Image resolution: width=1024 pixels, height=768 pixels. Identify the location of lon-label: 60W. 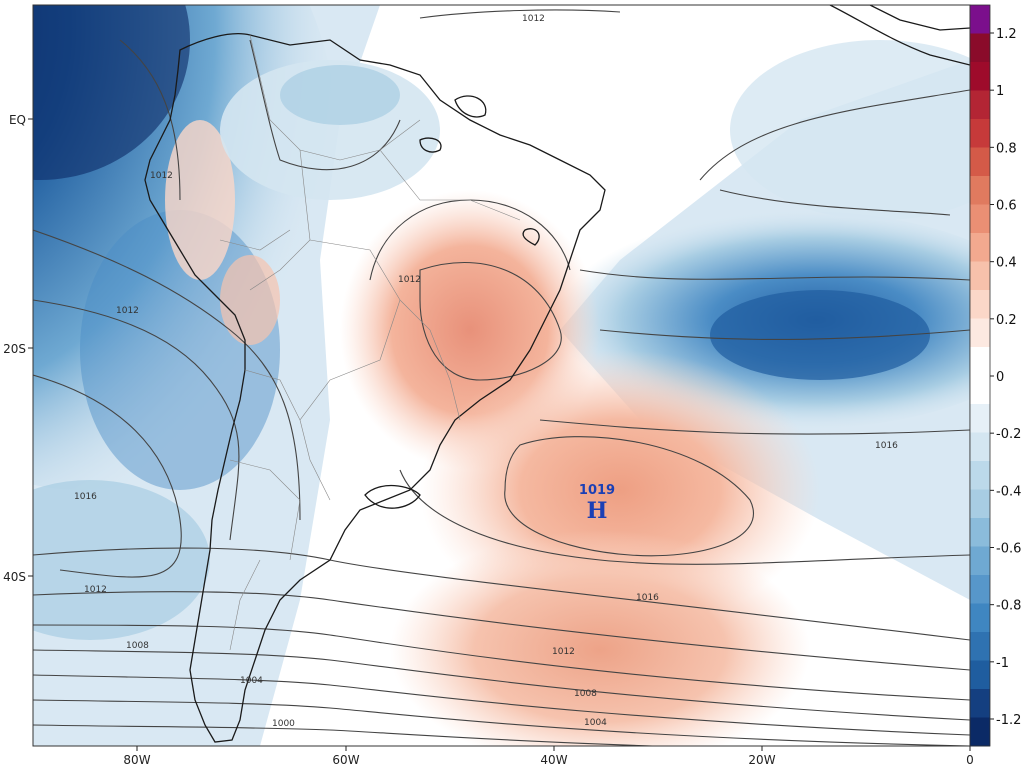
(345, 760).